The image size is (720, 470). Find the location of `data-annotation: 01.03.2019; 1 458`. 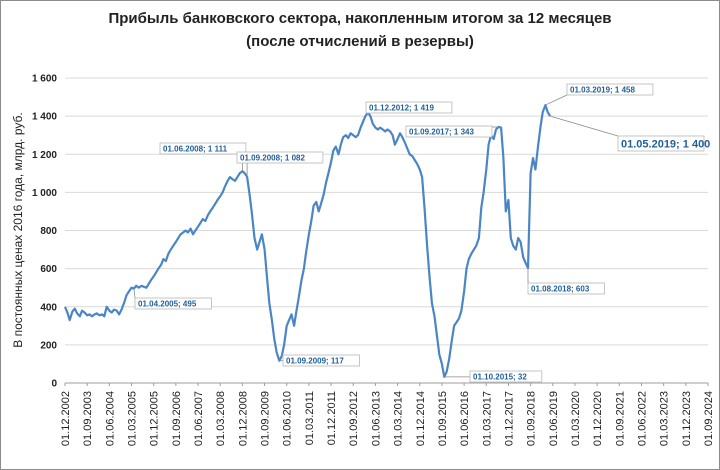

data-annotation: 01.03.2019; 1 458 is located at coordinates (599, 94).